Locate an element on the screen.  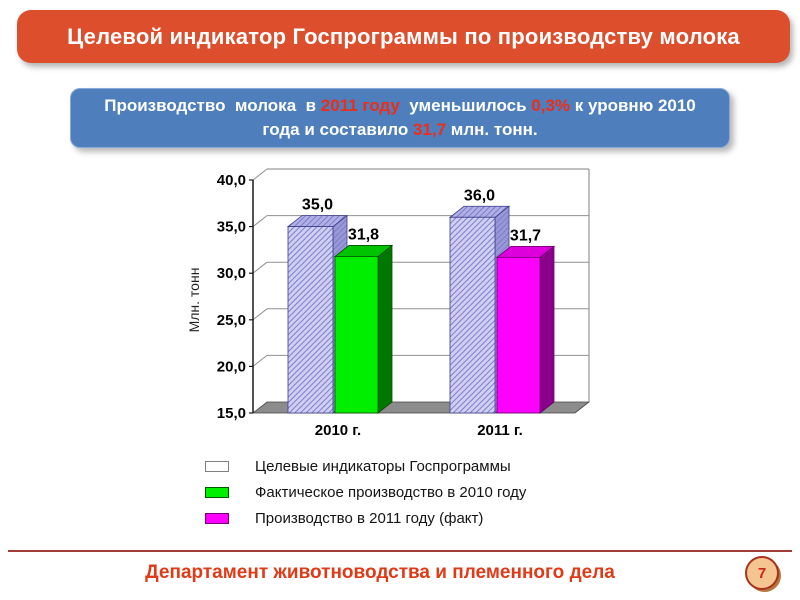
legend-item: Целевые индикаторы Госпрограммы is located at coordinates (365, 466).